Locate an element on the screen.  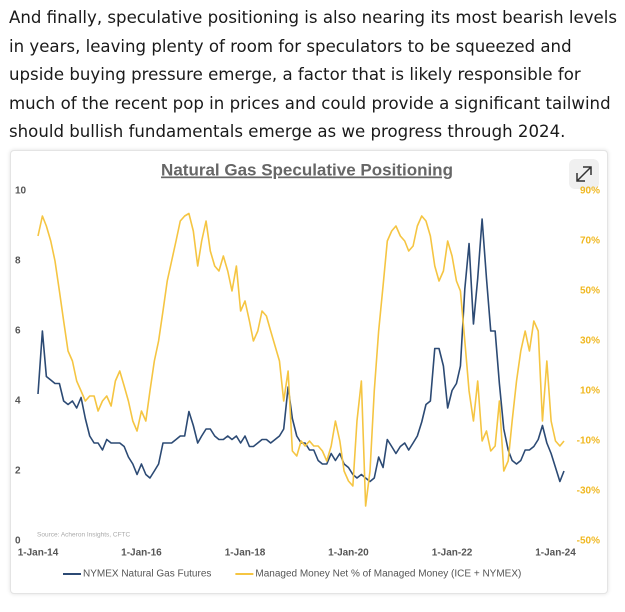
y-tick-label: 6 is located at coordinates (18, 331).